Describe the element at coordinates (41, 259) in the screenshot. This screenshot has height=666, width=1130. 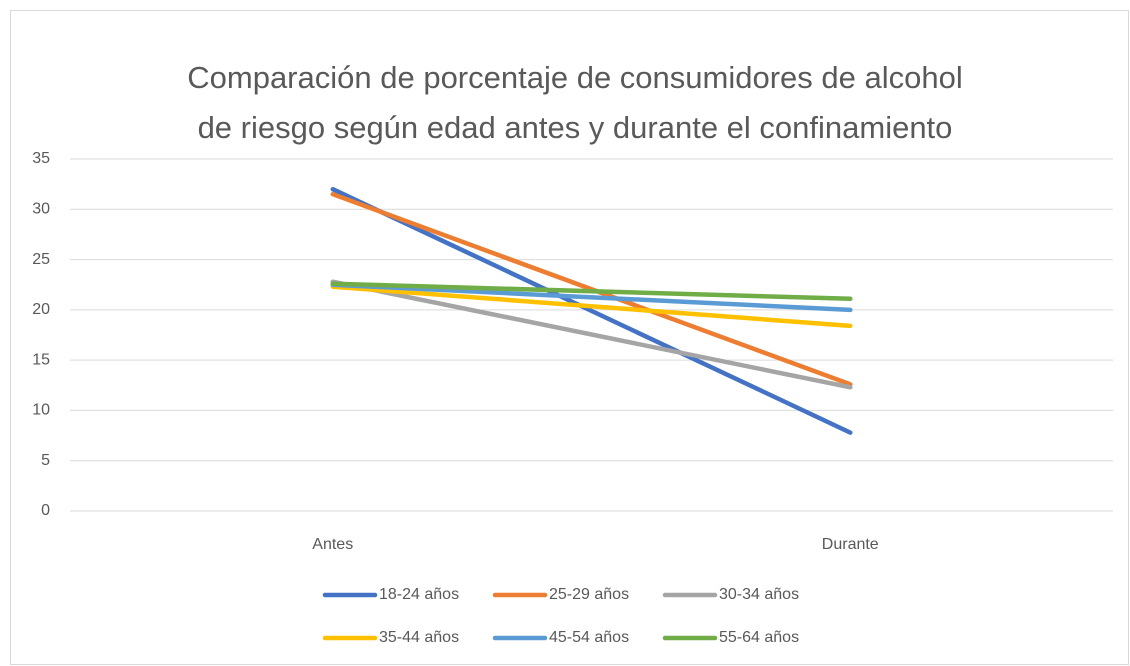
I see `y-tick-label: 25` at that location.